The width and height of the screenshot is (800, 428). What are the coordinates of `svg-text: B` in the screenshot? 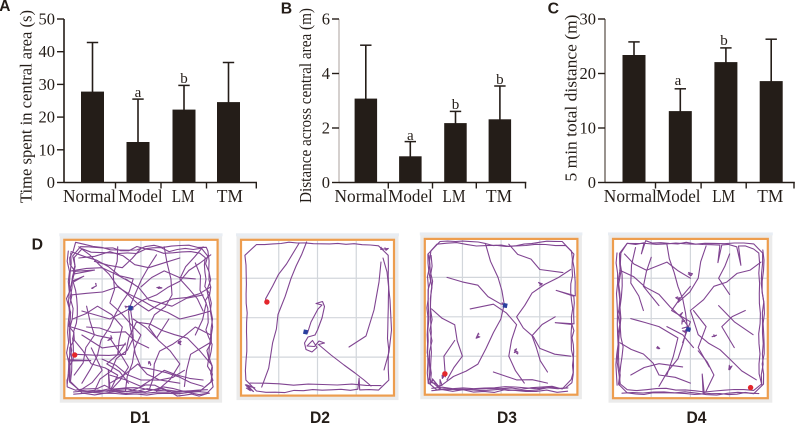 It's located at (286, 8).